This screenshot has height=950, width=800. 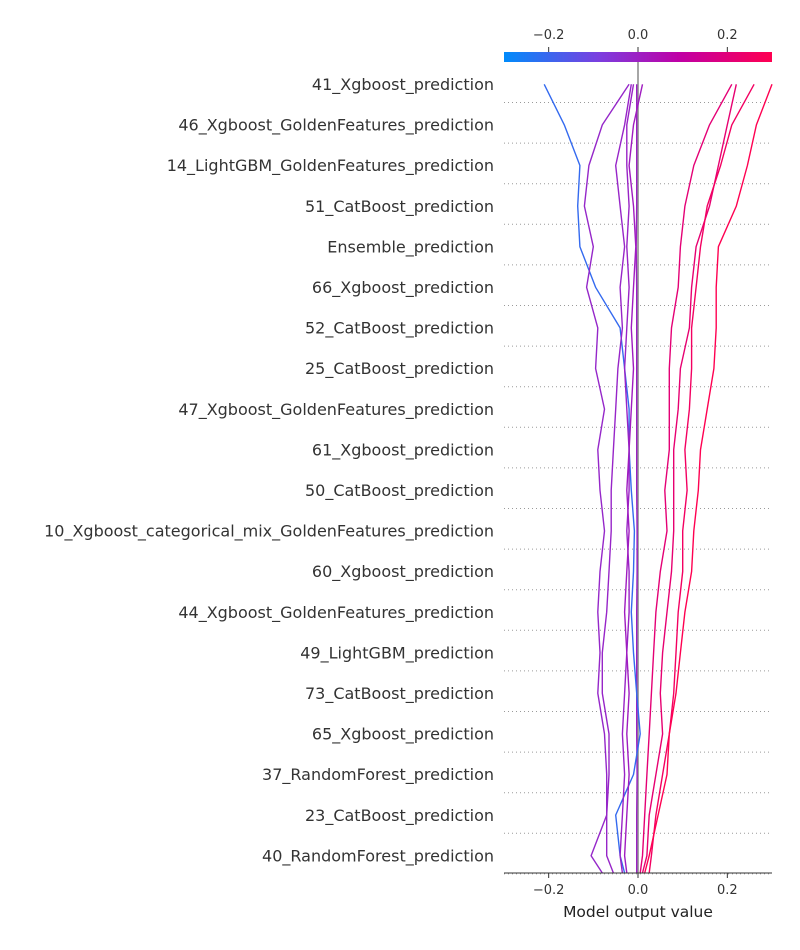 What do you see at coordinates (399, 491) in the screenshot?
I see `feature-label: 50_CatBoost_prediction` at bounding box center [399, 491].